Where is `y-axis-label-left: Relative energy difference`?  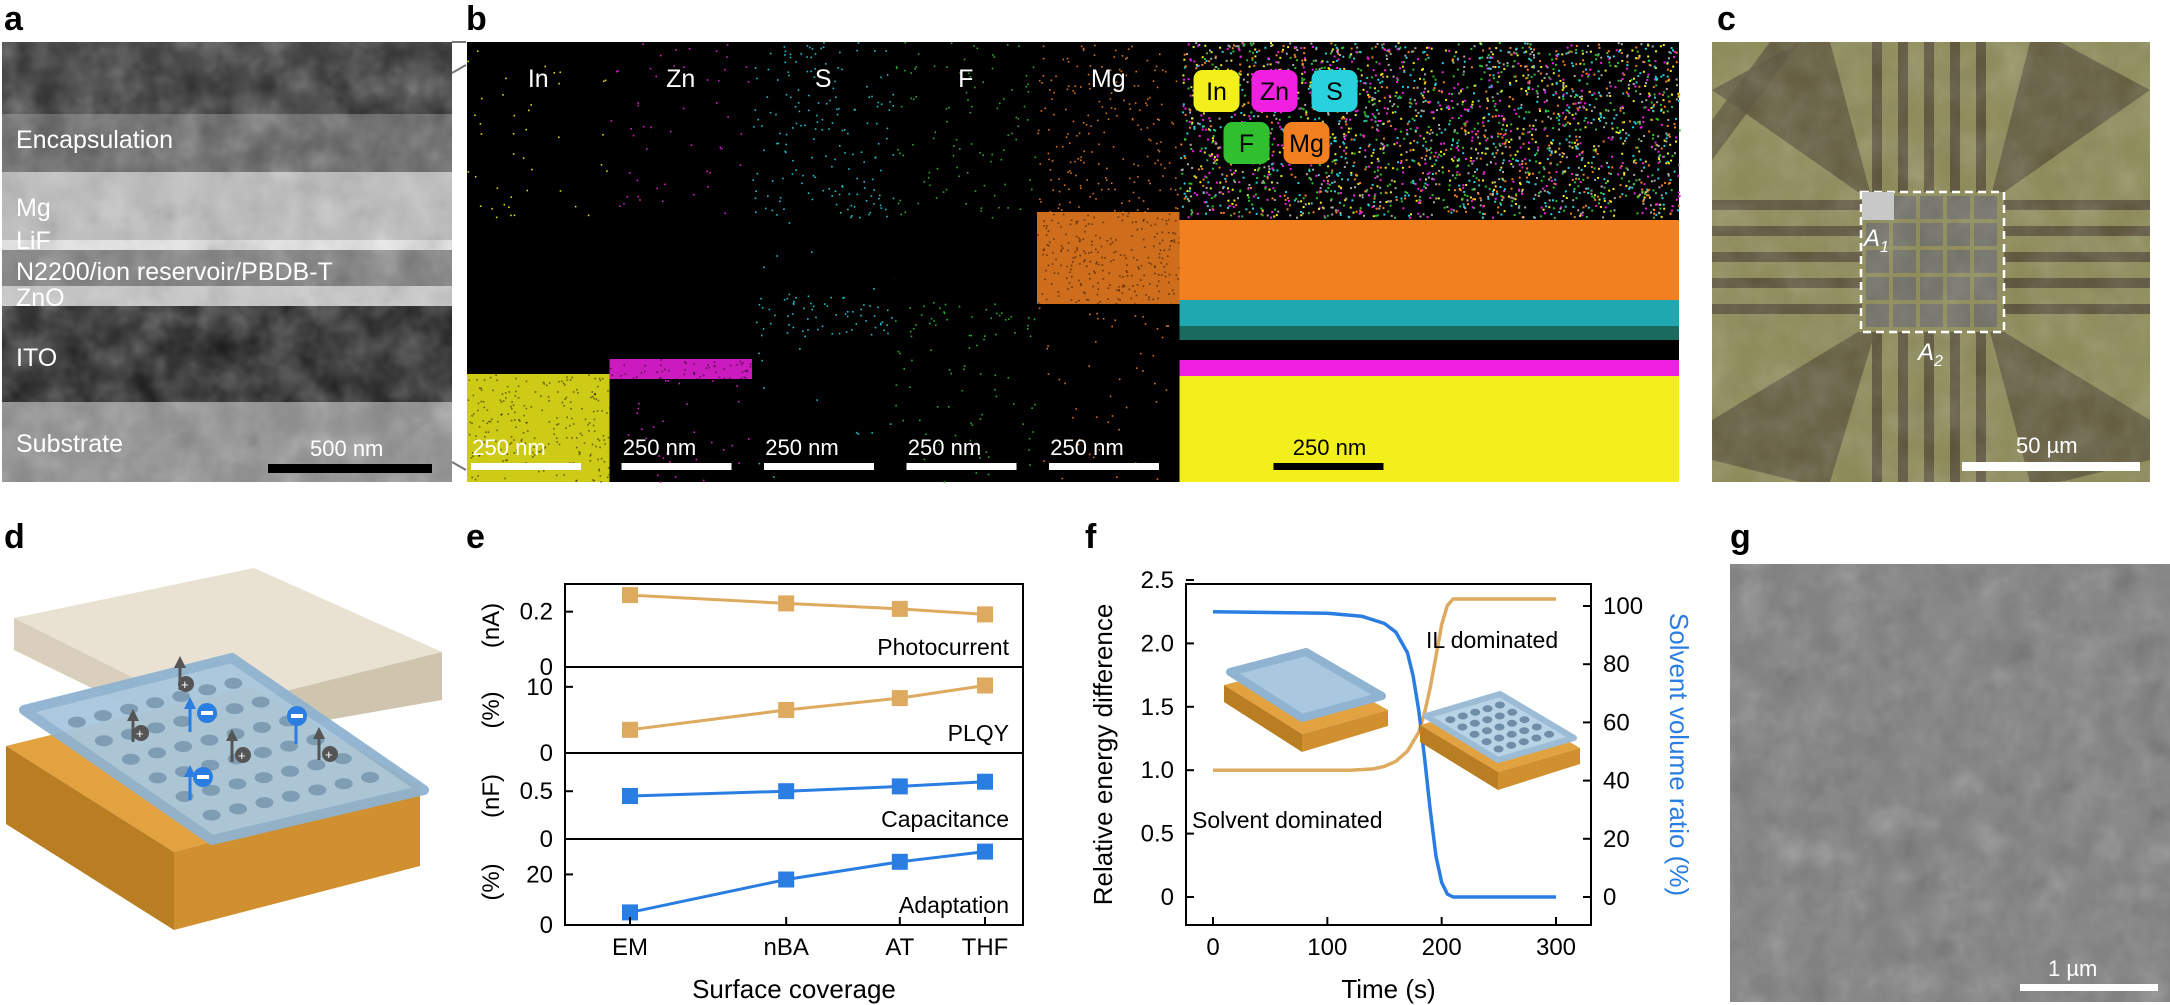
y-axis-label-left: Relative energy difference is located at coordinates (1103, 755).